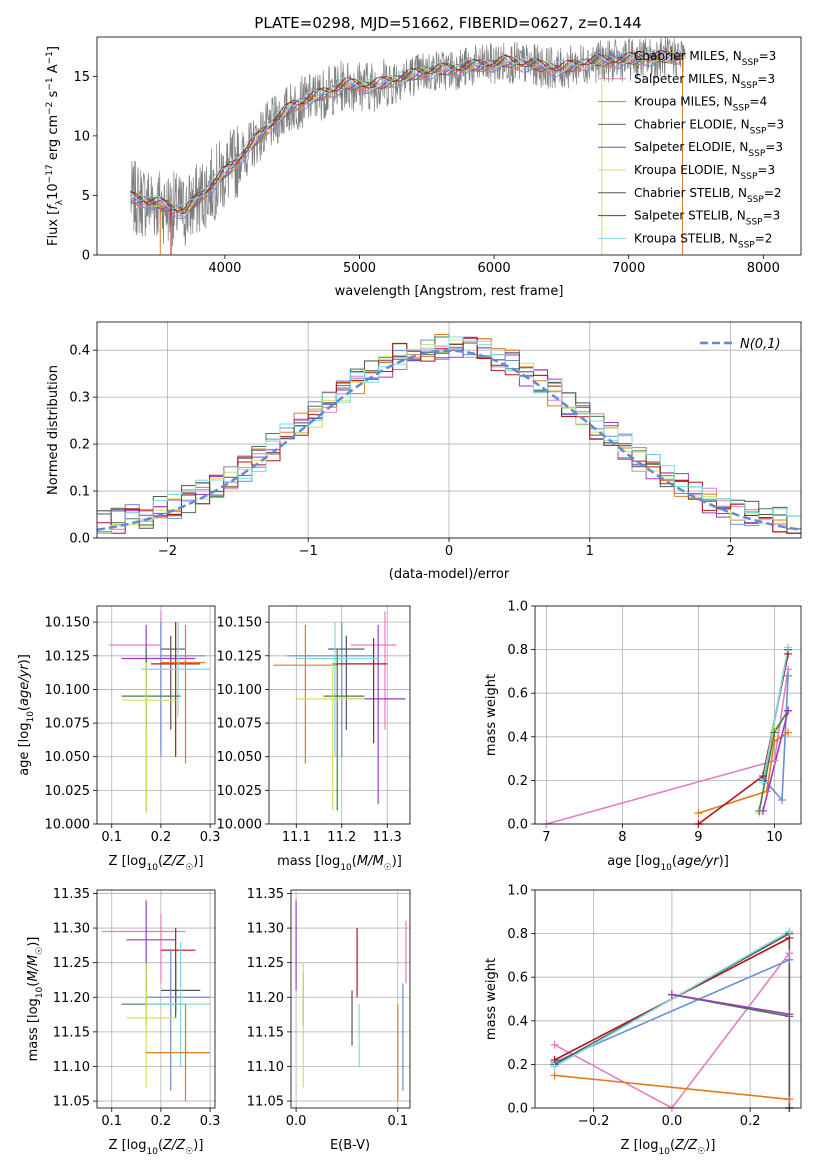 The image size is (819, 1170). What do you see at coordinates (81, 77) in the screenshot?
I see `y-tick-label: 15` at bounding box center [81, 77].